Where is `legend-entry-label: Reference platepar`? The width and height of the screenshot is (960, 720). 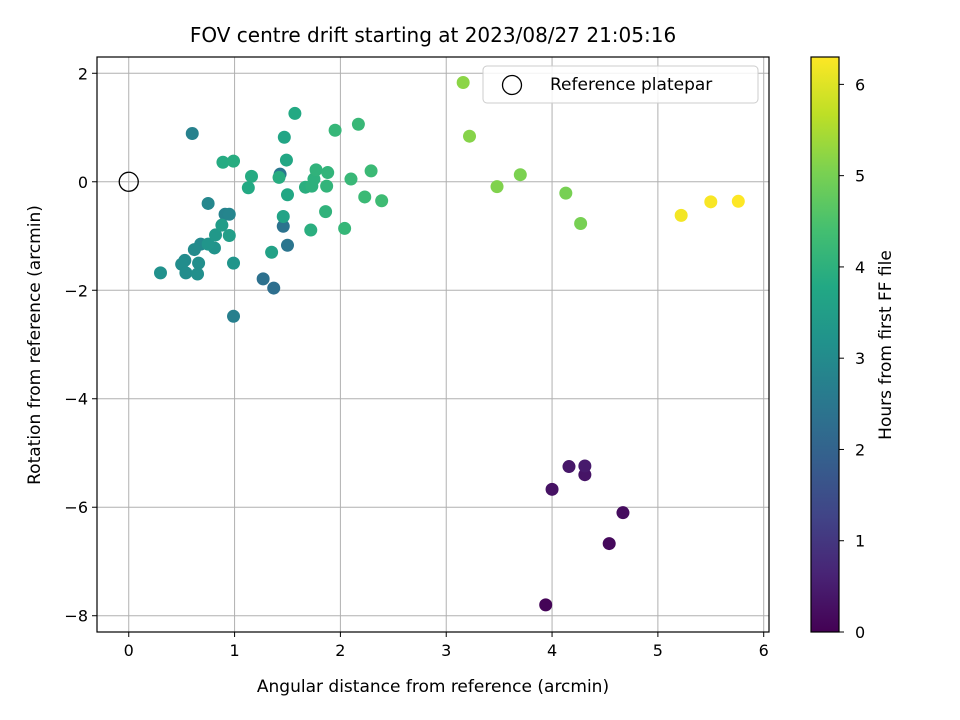
legend-entry-label: Reference platepar is located at coordinates (631, 85).